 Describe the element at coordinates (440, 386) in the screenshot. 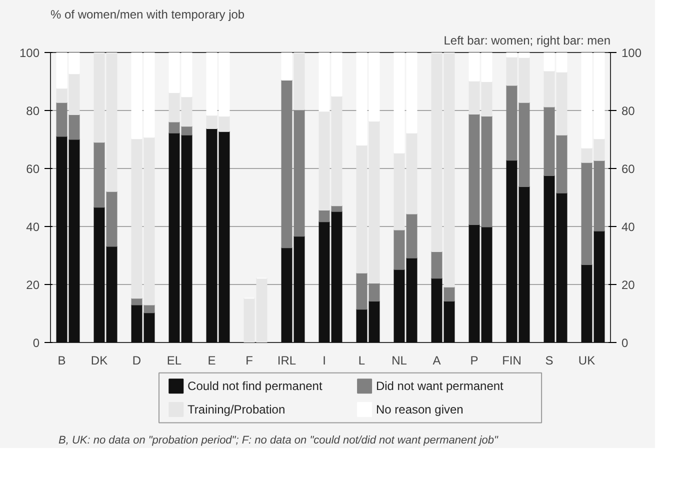

I see `legend-label: Did not want permanent` at that location.